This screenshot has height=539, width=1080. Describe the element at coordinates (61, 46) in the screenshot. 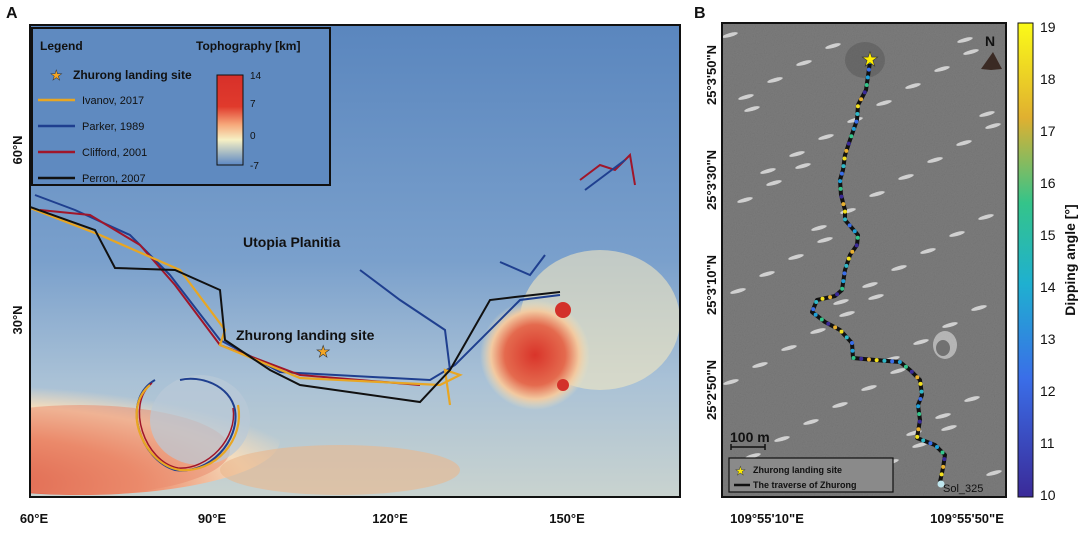

I see `legend-title: Legend` at that location.